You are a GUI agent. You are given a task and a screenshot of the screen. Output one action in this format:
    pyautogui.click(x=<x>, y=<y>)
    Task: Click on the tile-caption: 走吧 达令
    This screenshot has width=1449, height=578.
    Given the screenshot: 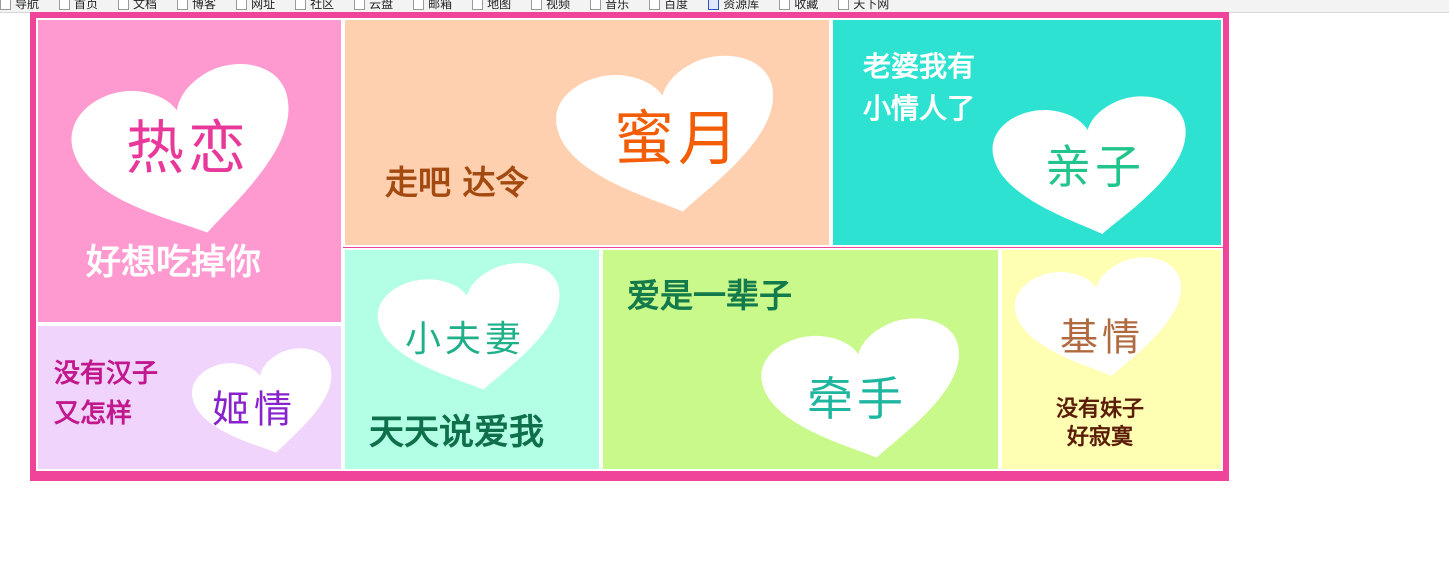 What is the action you would take?
    pyautogui.click(x=457, y=182)
    